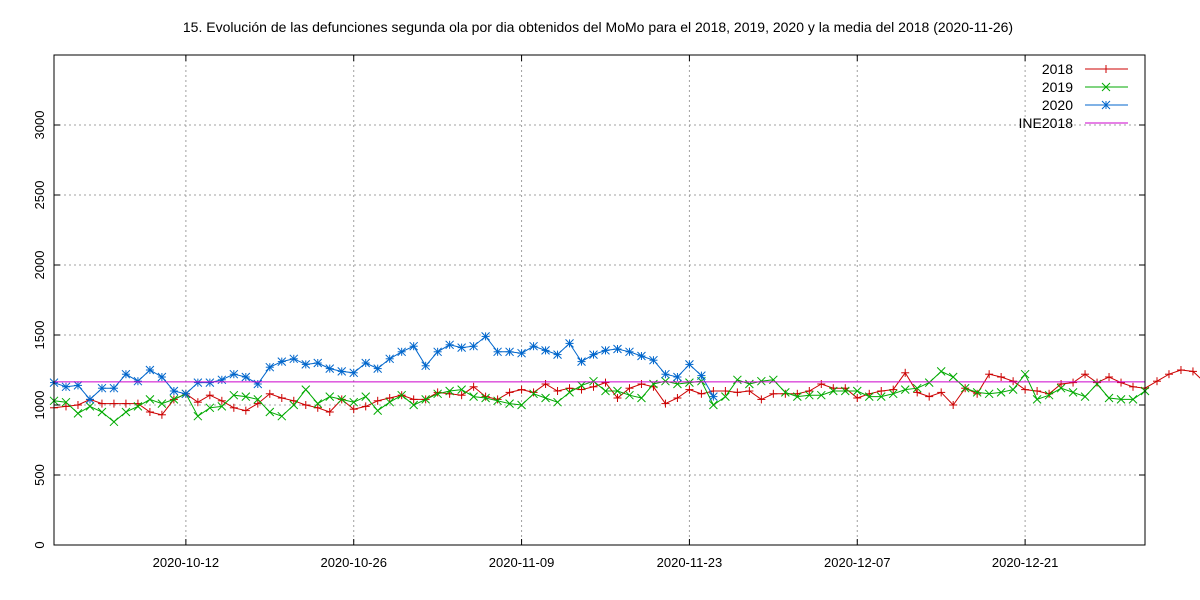 This screenshot has width=1200, height=600. Describe the element at coordinates (186, 562) in the screenshot. I see `x-tick-label: 2020-10-12` at that location.